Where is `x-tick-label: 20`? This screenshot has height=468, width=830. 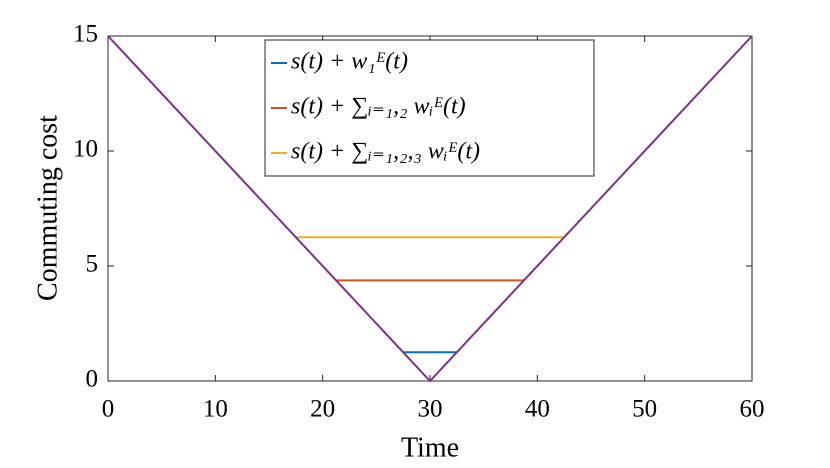 x-tick-label: 20 is located at coordinates (322, 409).